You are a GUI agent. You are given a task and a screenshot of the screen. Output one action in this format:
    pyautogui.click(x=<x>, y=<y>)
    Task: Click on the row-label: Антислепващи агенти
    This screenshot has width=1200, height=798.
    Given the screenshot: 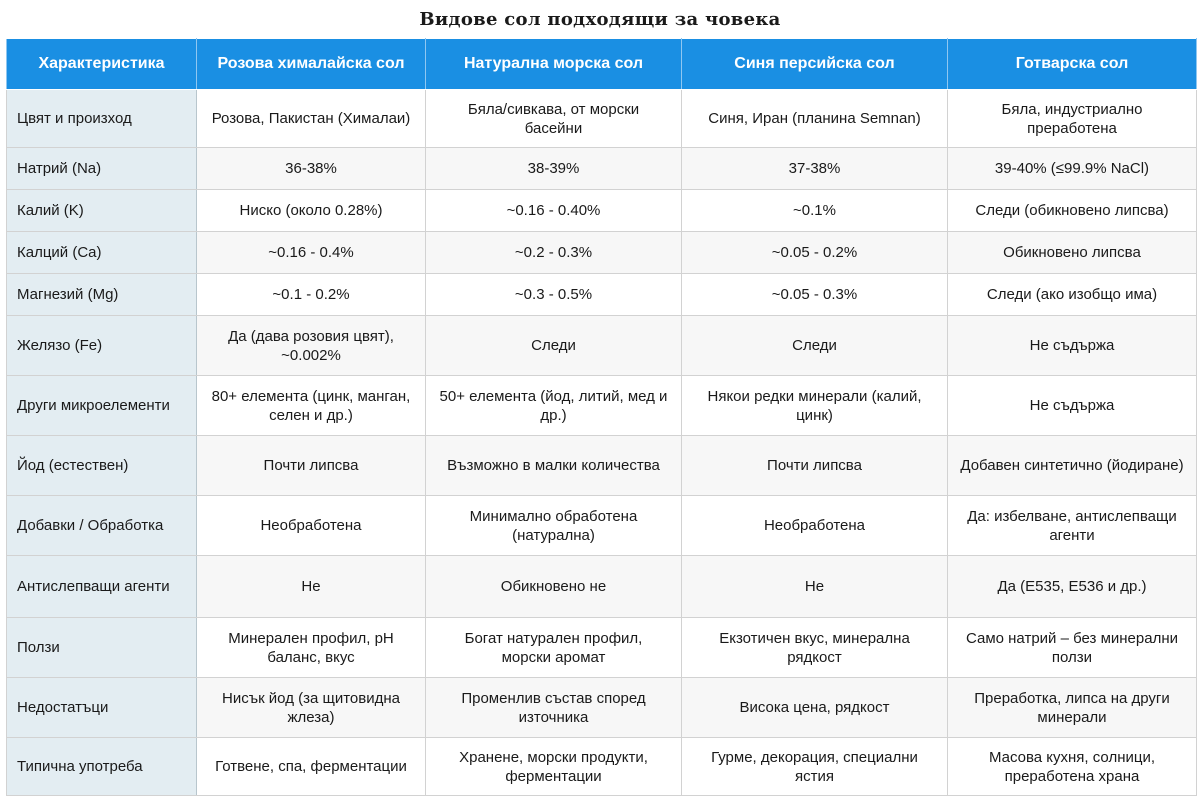 What is the action you would take?
    pyautogui.click(x=101, y=586)
    